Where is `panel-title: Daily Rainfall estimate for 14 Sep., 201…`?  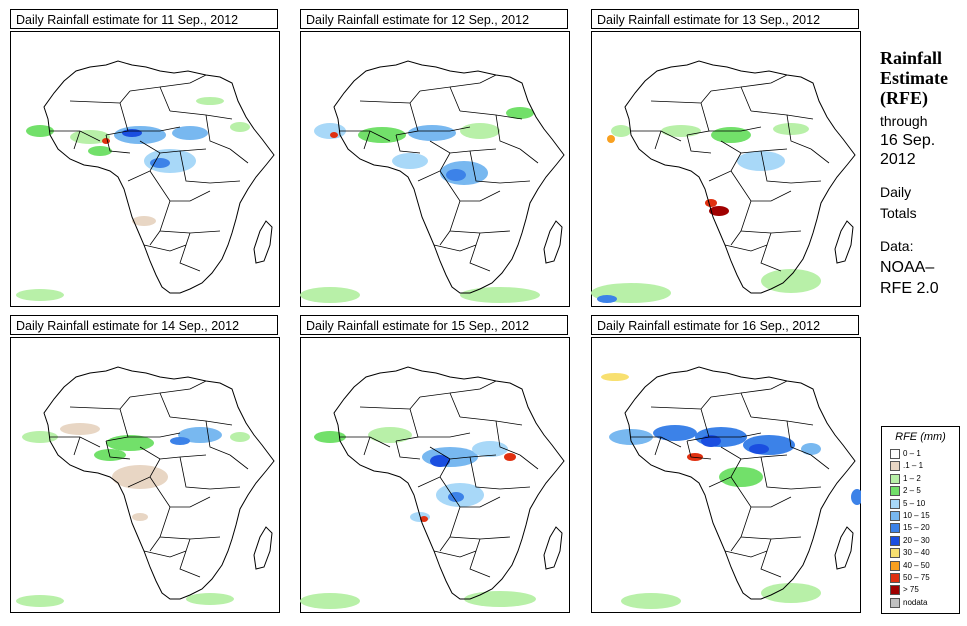
panel-title: Daily Rainfall estimate for 14 Sep., 201… is located at coordinates (144, 325).